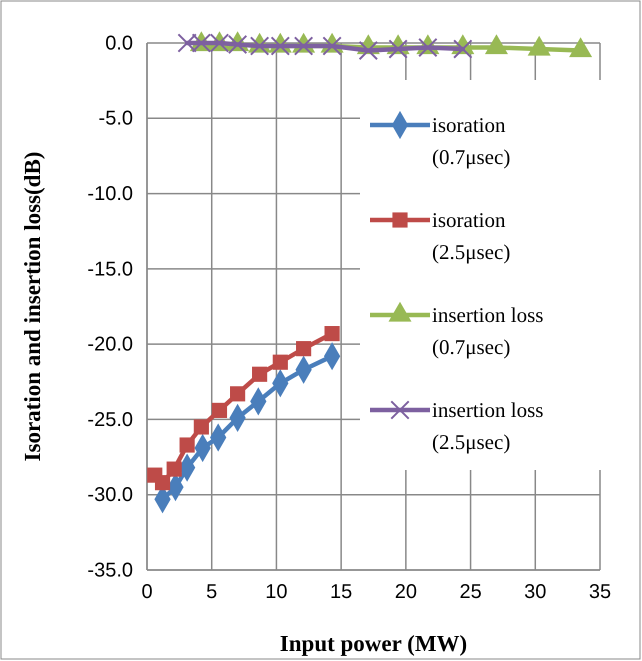  What do you see at coordinates (110, 193) in the screenshot?
I see `y-tick-label: -10.0` at bounding box center [110, 193].